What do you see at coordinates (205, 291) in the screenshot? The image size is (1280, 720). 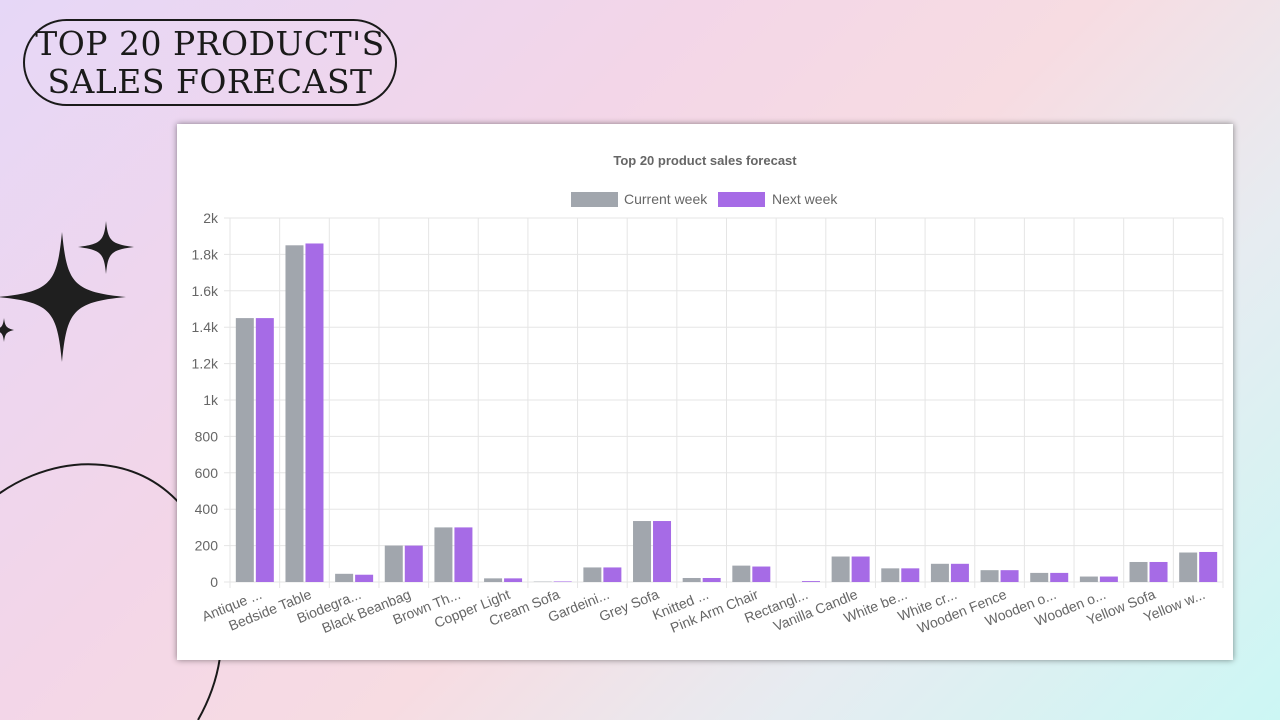 I see `y-tick-label: 1.6k` at bounding box center [205, 291].